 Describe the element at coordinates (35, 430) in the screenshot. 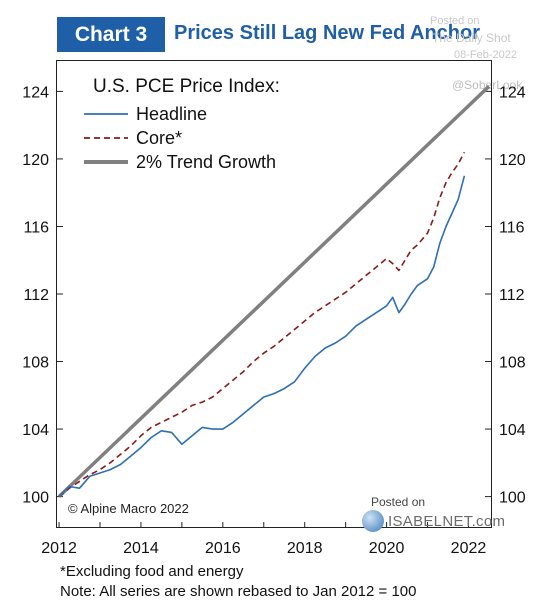

I see `y-tick-label-left: 104` at that location.